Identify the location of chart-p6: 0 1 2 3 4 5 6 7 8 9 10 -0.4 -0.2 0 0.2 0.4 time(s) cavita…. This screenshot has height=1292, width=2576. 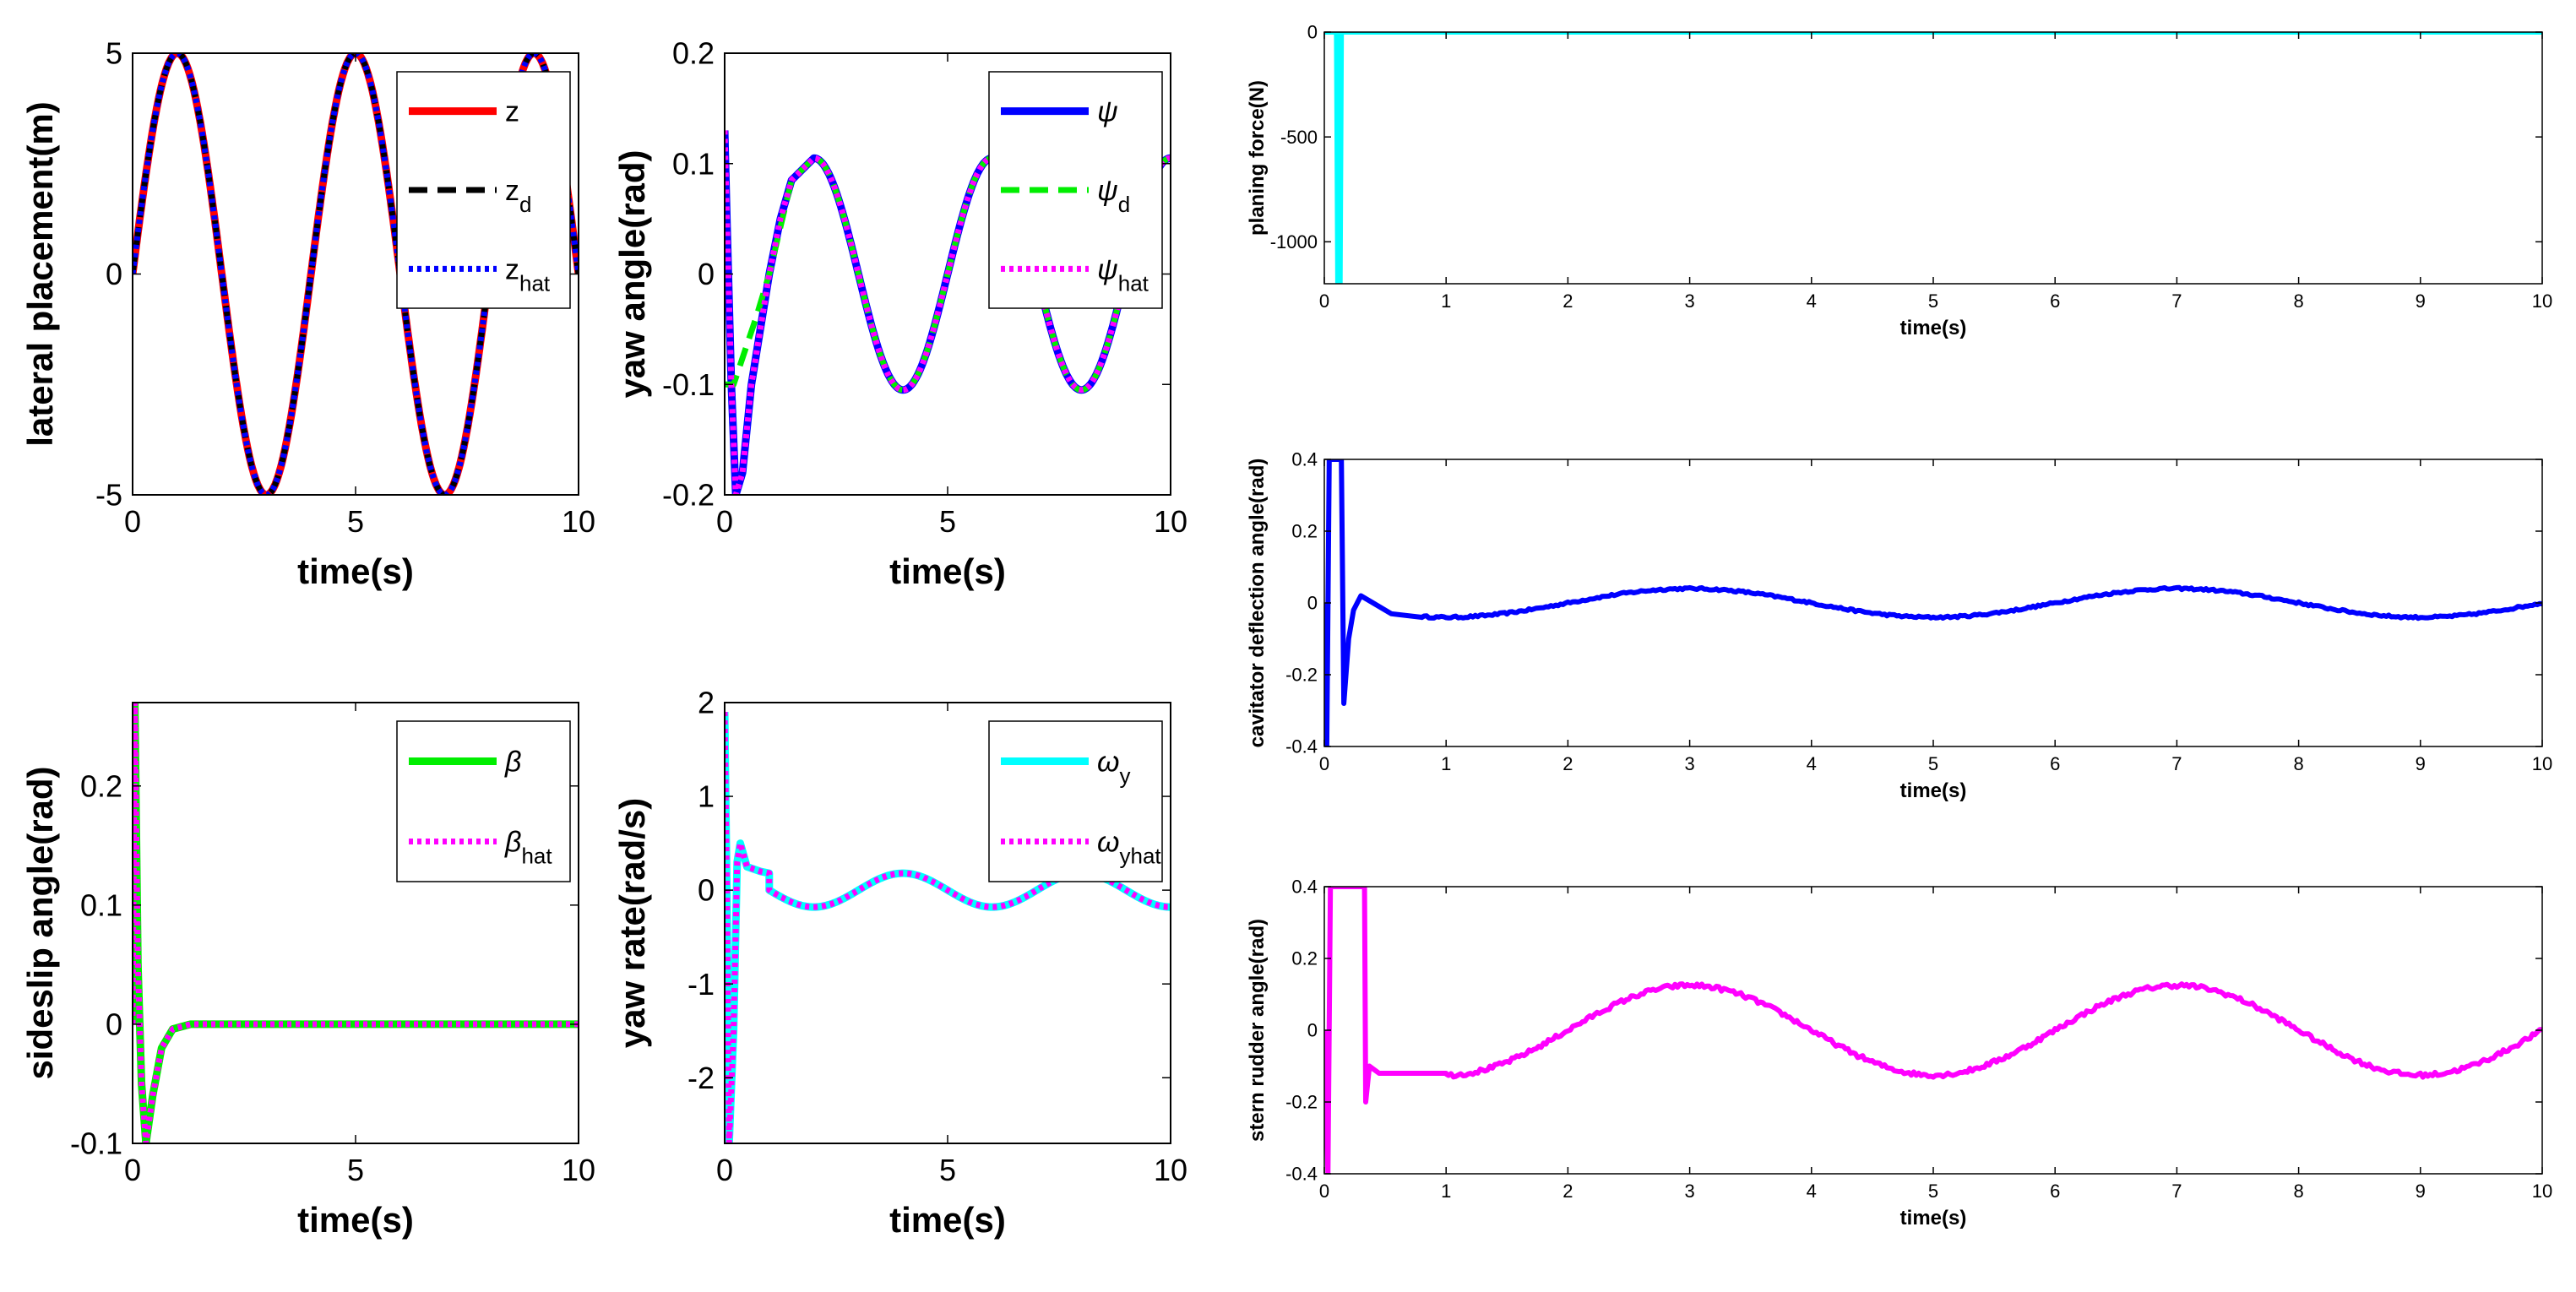
(1899, 625).